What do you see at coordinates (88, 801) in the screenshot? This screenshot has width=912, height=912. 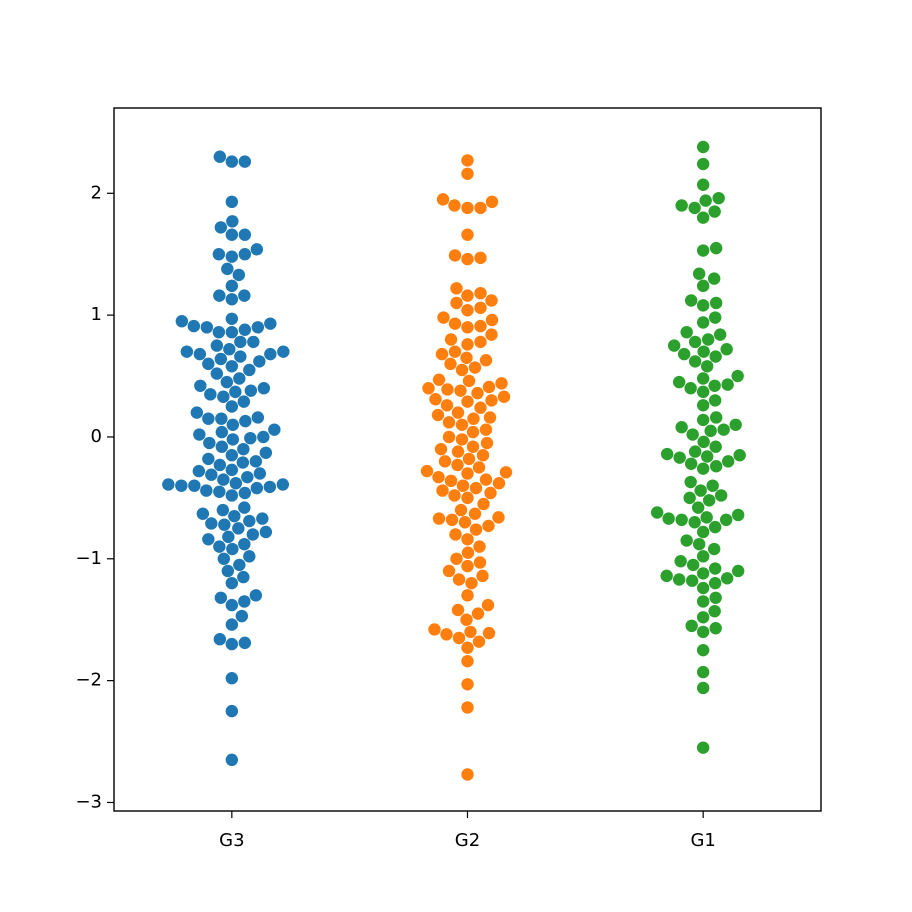 I see `y-tick-label: −3` at bounding box center [88, 801].